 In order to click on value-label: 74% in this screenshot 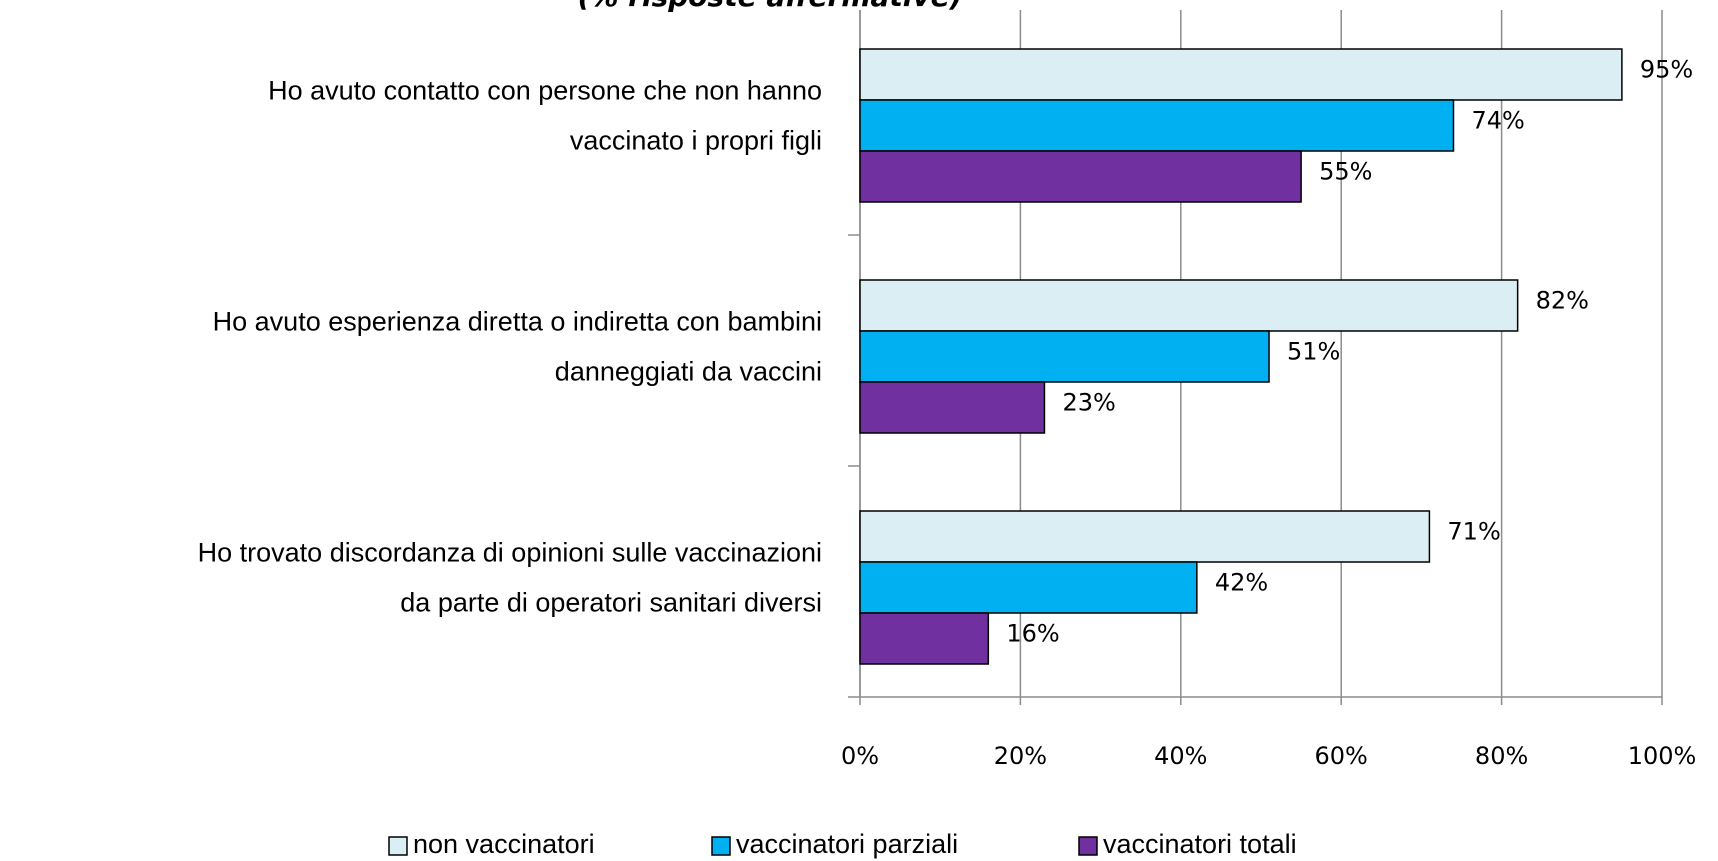, I will do `click(1497, 121)`.